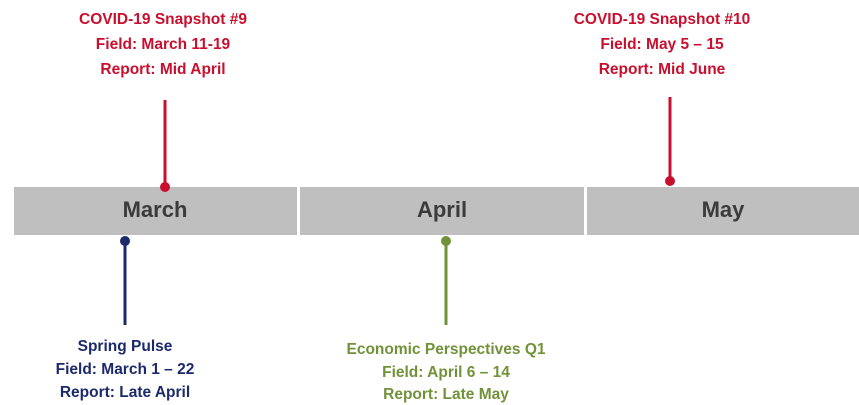 This screenshot has width=859, height=405. What do you see at coordinates (163, 44) in the screenshot?
I see `event-field: Field: March 11-19` at bounding box center [163, 44].